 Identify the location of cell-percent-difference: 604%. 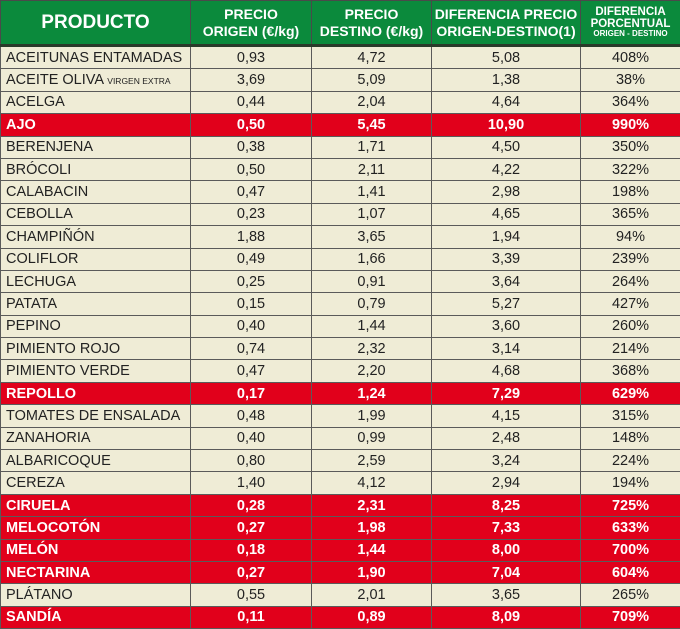
(630, 572).